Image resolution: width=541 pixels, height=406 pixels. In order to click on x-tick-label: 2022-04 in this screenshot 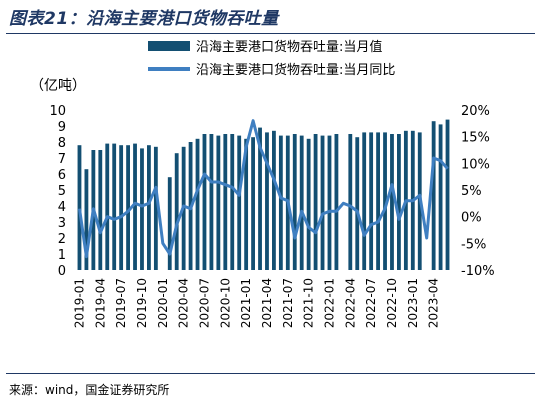, I will do `click(350, 303)`.